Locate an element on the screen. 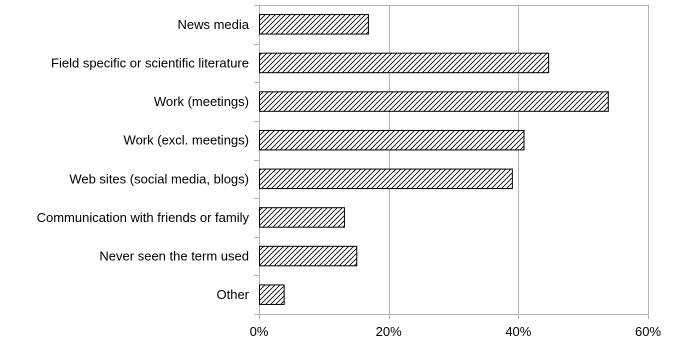  category-label: Web sites (social media, blogs) is located at coordinates (159, 178).